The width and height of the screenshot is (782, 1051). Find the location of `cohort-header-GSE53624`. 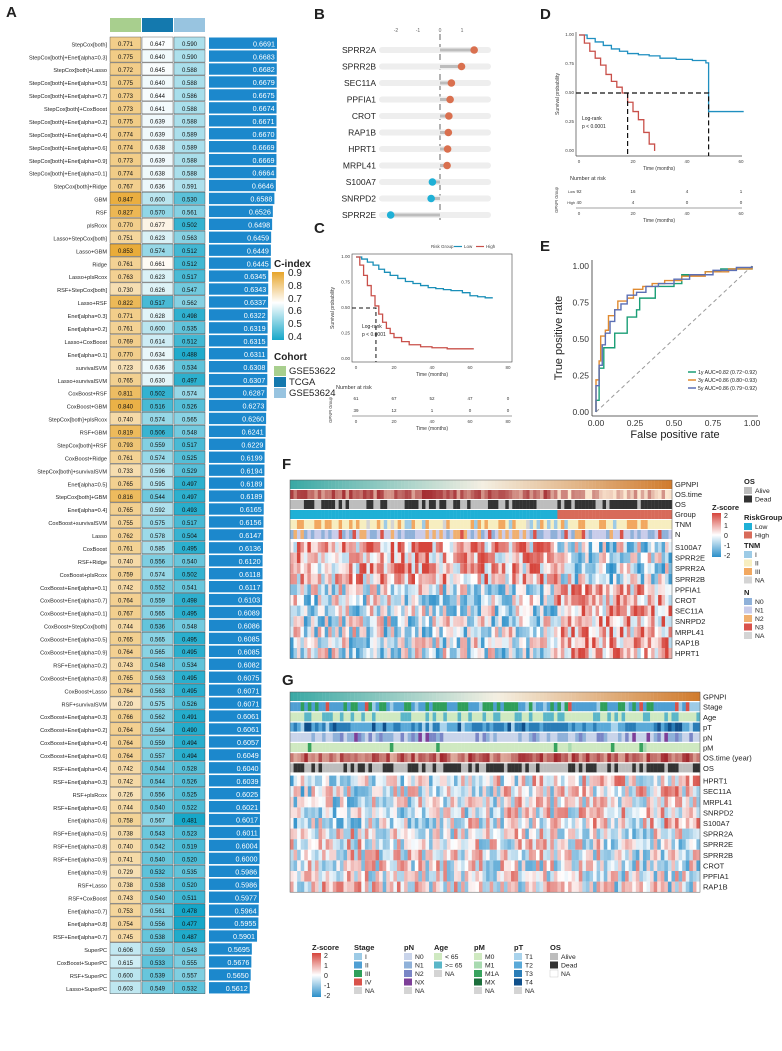

cohort-header-GSE53624 is located at coordinates (189, 25).